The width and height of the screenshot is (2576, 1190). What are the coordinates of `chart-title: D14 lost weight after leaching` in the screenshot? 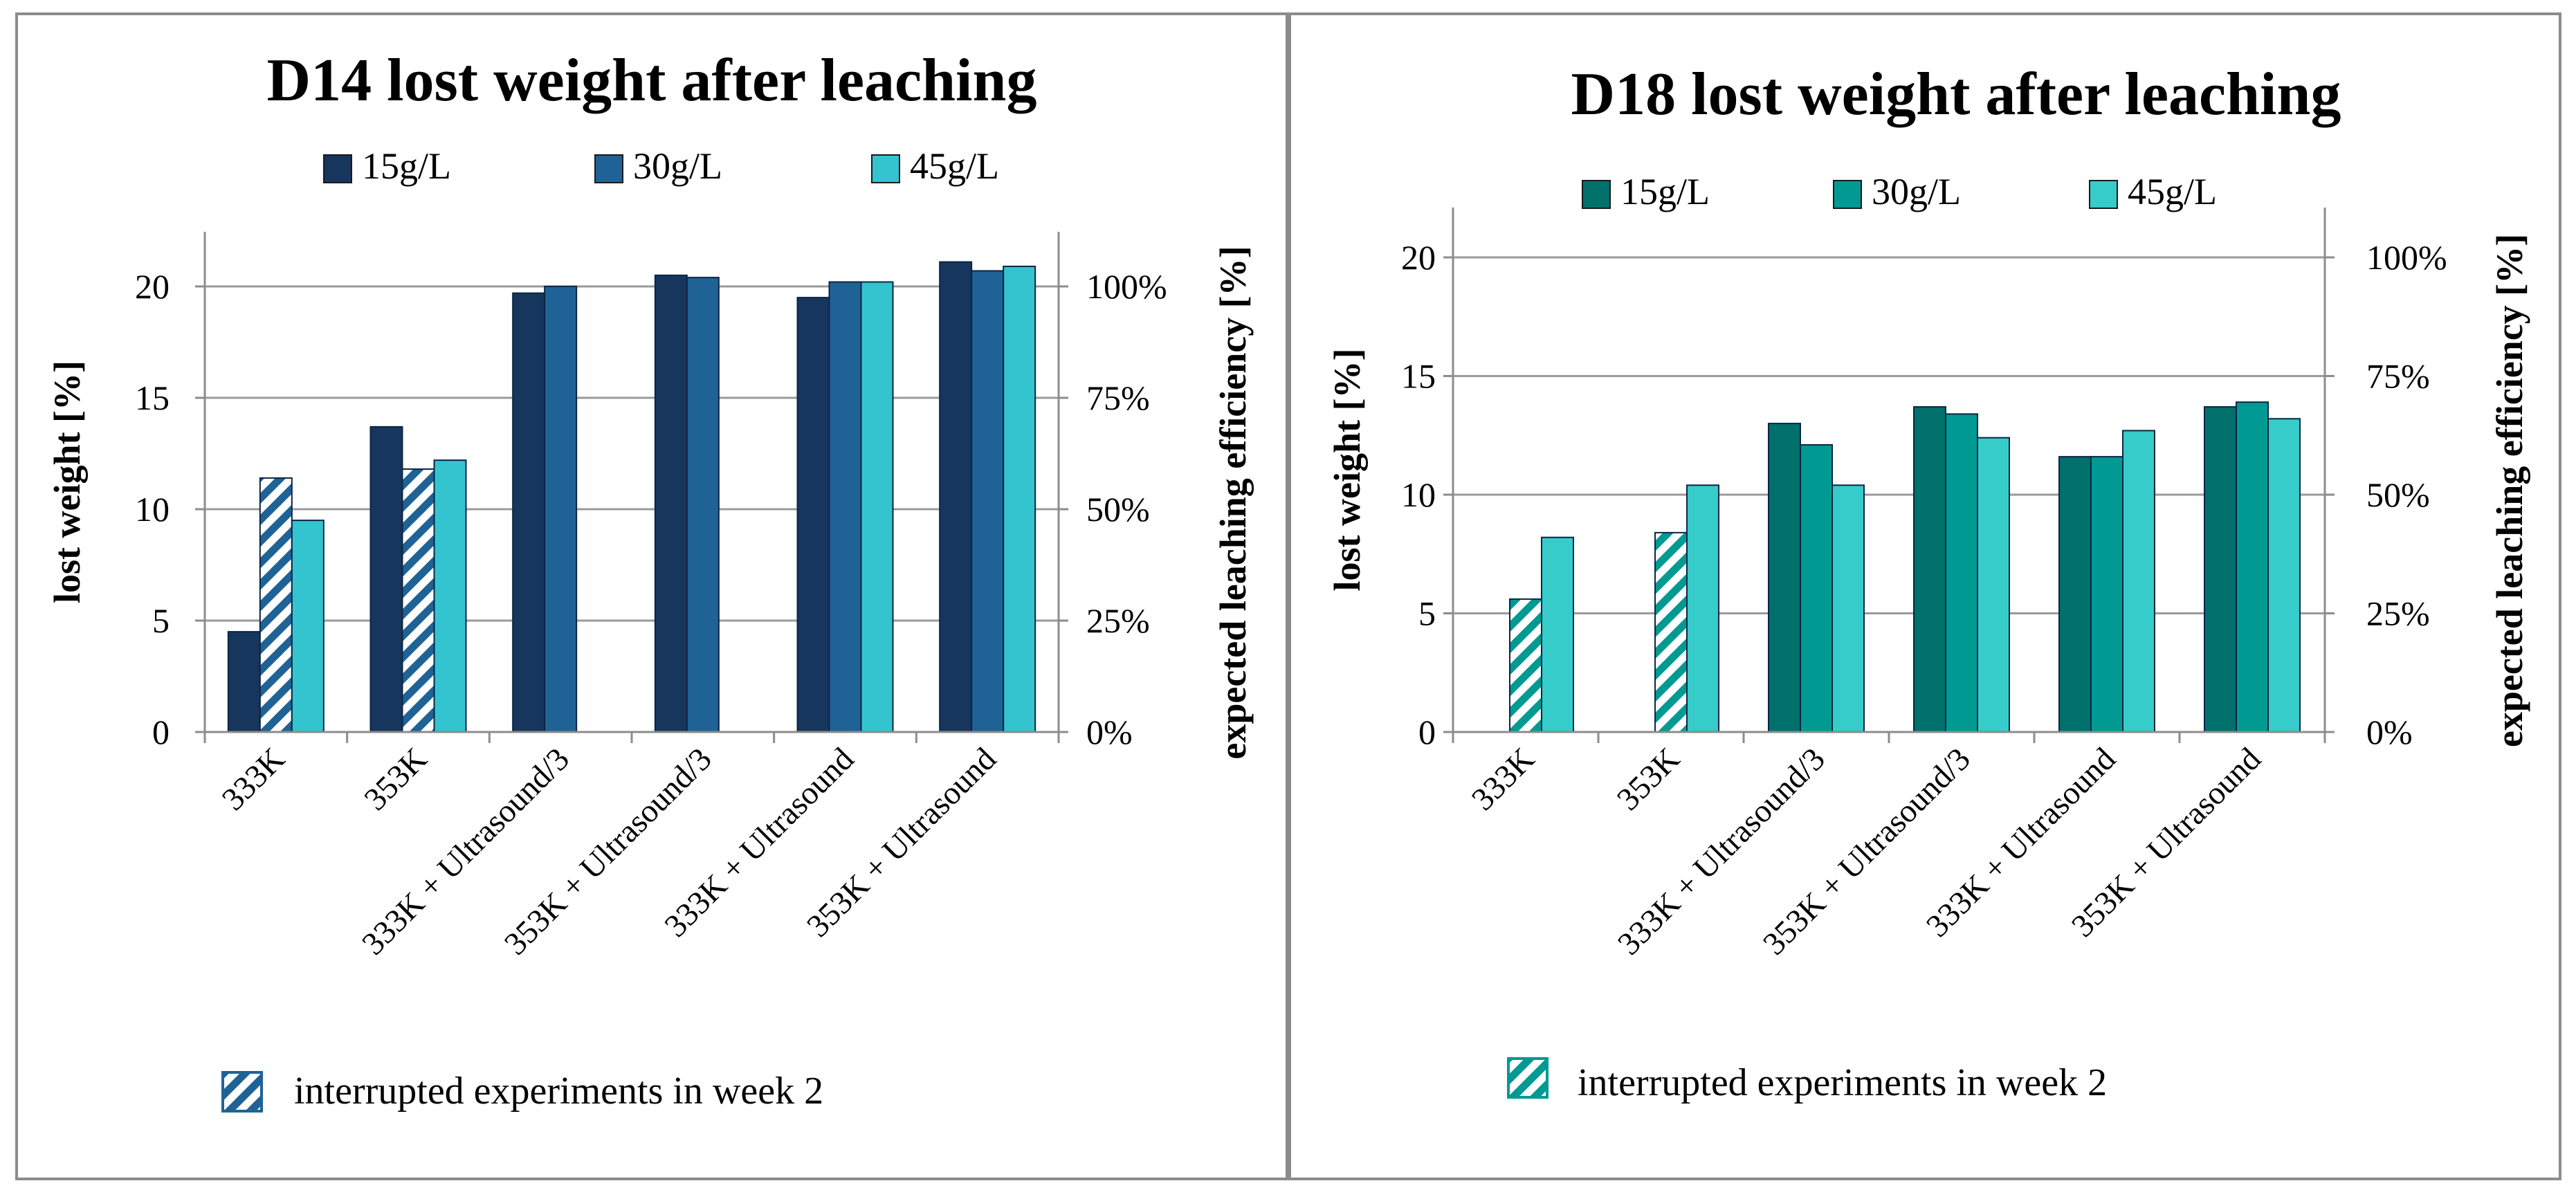 It's located at (652, 80).